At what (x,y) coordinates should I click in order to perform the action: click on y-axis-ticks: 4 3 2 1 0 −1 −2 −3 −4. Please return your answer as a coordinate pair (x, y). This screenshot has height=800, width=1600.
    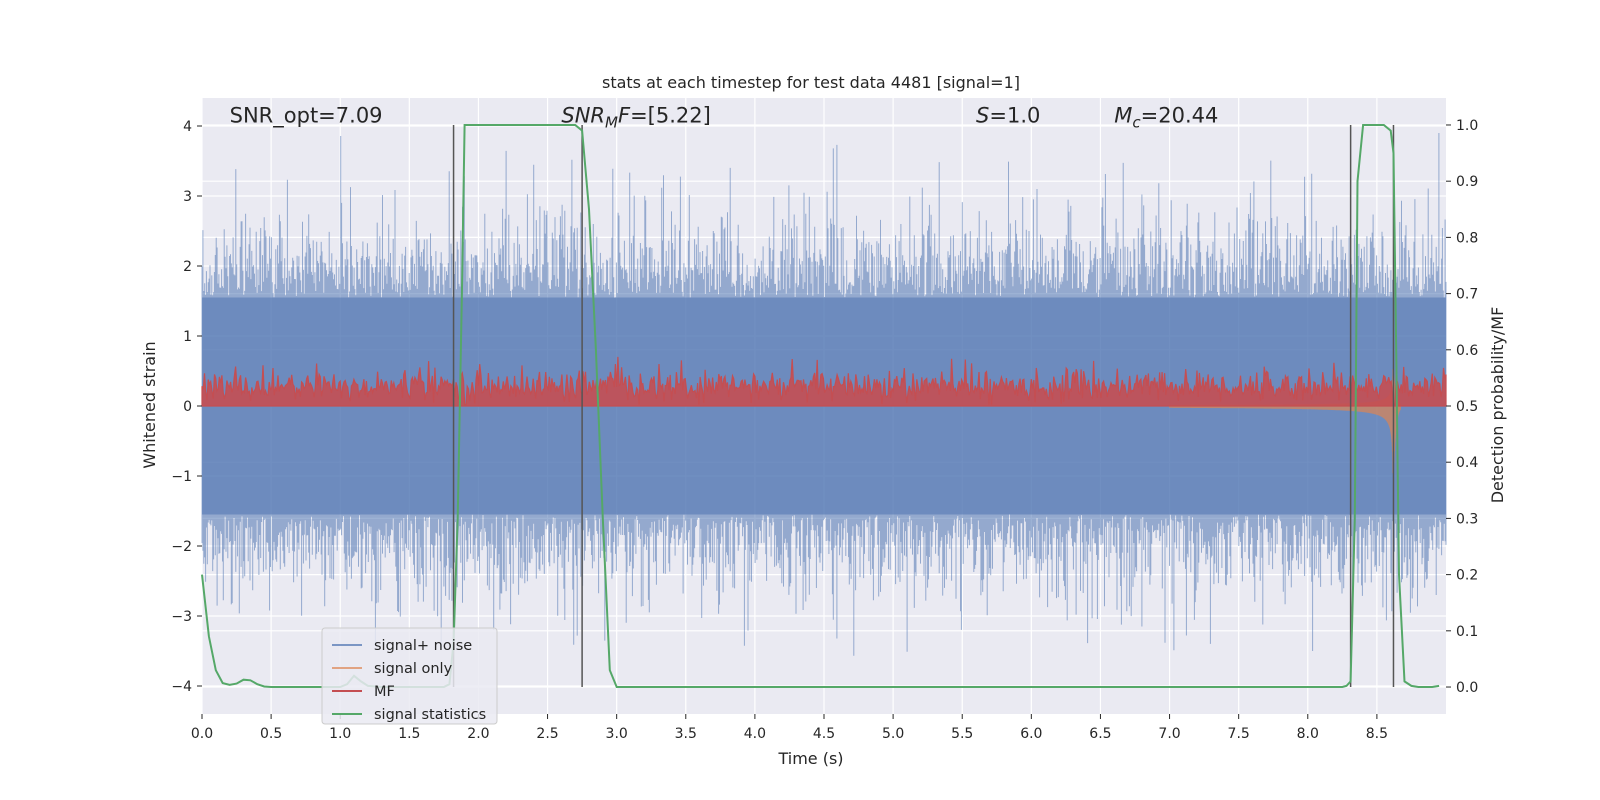
    Looking at the image, I should click on (186, 407).